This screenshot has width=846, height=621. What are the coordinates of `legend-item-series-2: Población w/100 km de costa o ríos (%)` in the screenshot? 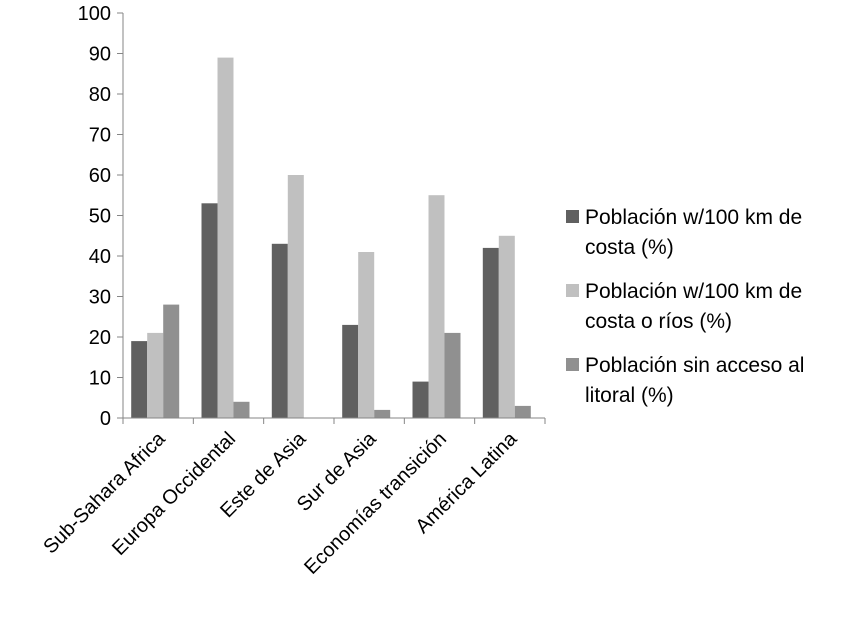 It's located at (706, 307).